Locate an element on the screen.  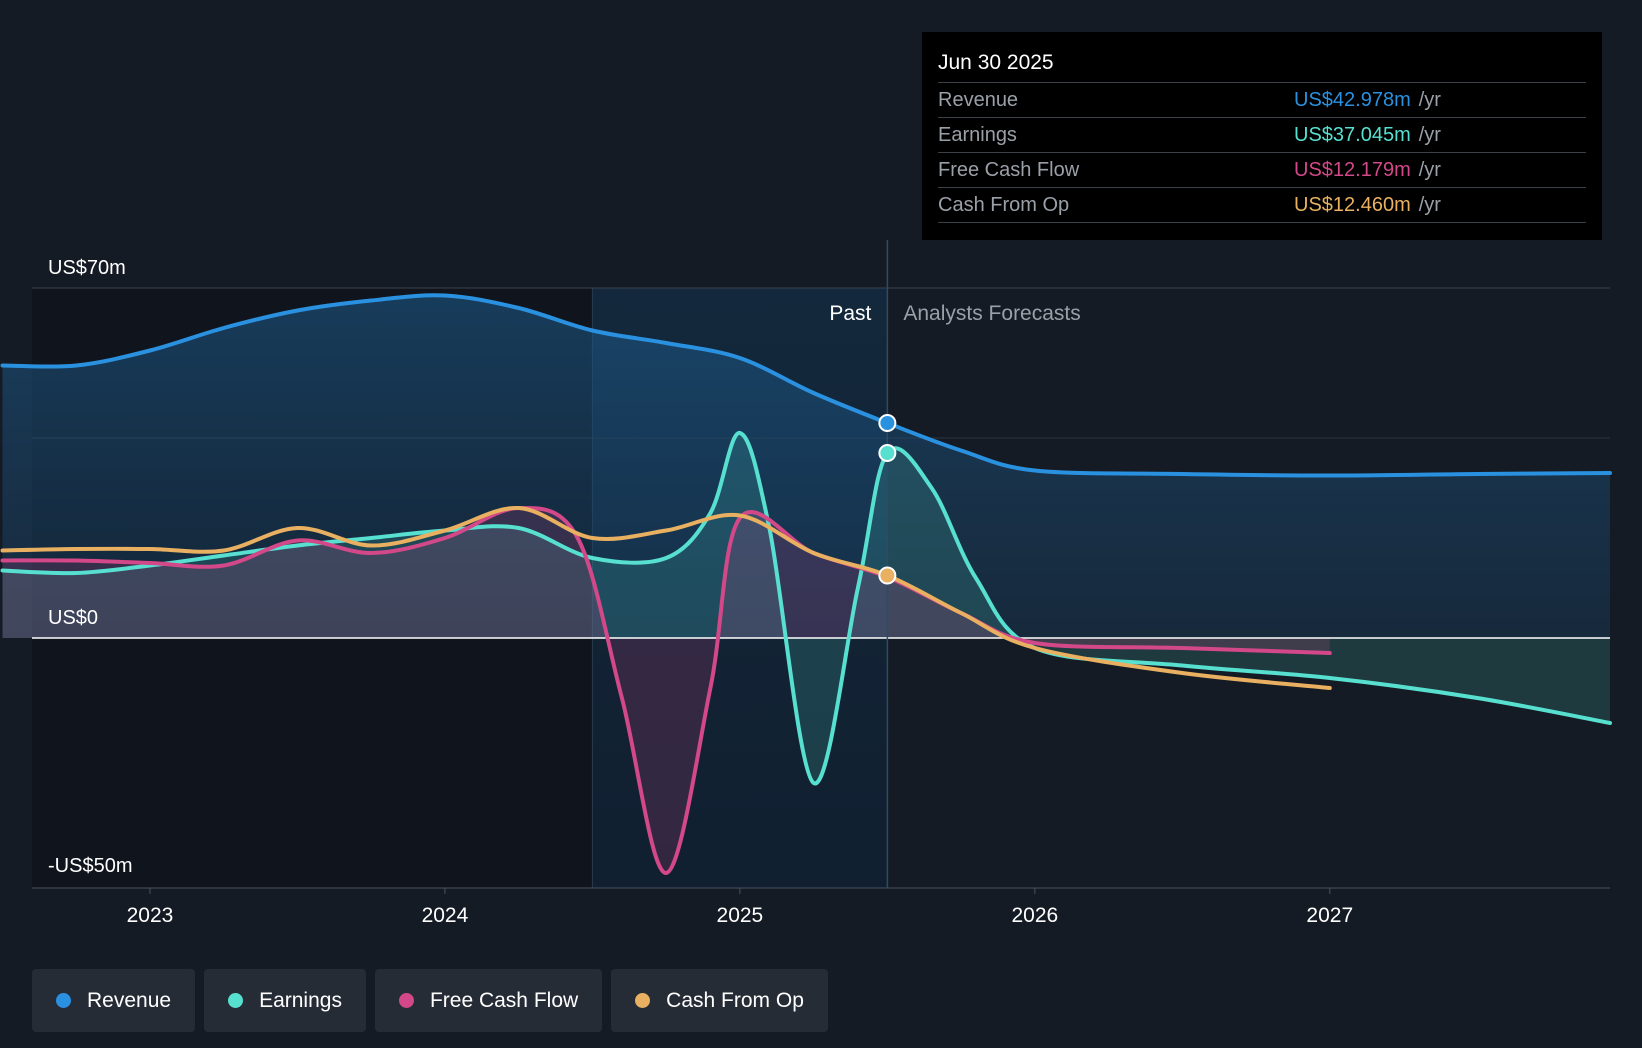
legend-item-revenue: Revenue is located at coordinates (114, 1000).